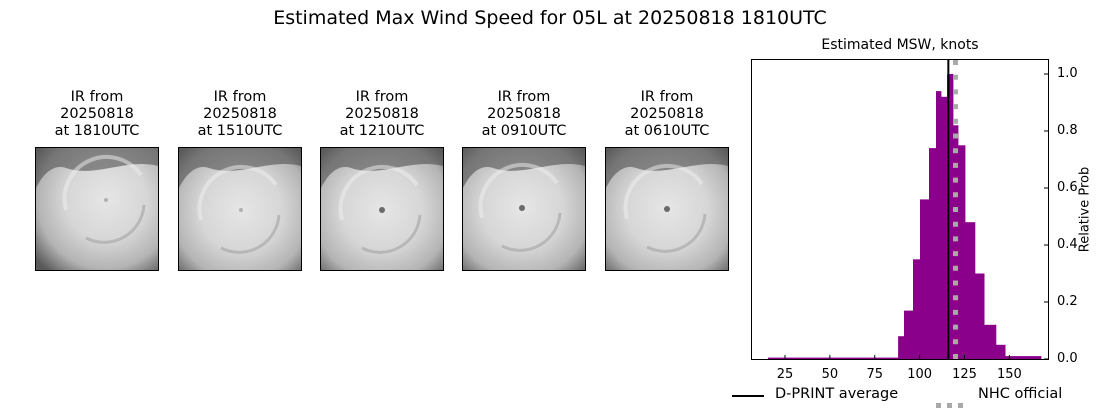 This screenshot has height=412, width=1100. I want to click on nhc-legend-dotted-icon, so click(952, 400).